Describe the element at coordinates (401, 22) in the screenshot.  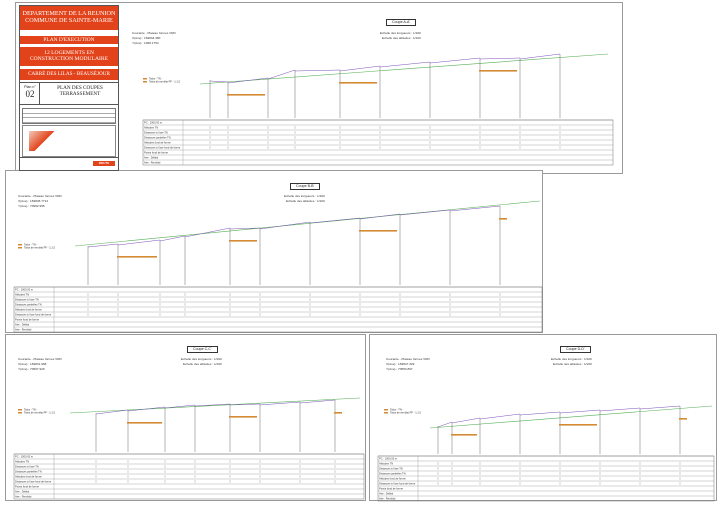
I see `section-a-title: Coupe A-A'` at that location.